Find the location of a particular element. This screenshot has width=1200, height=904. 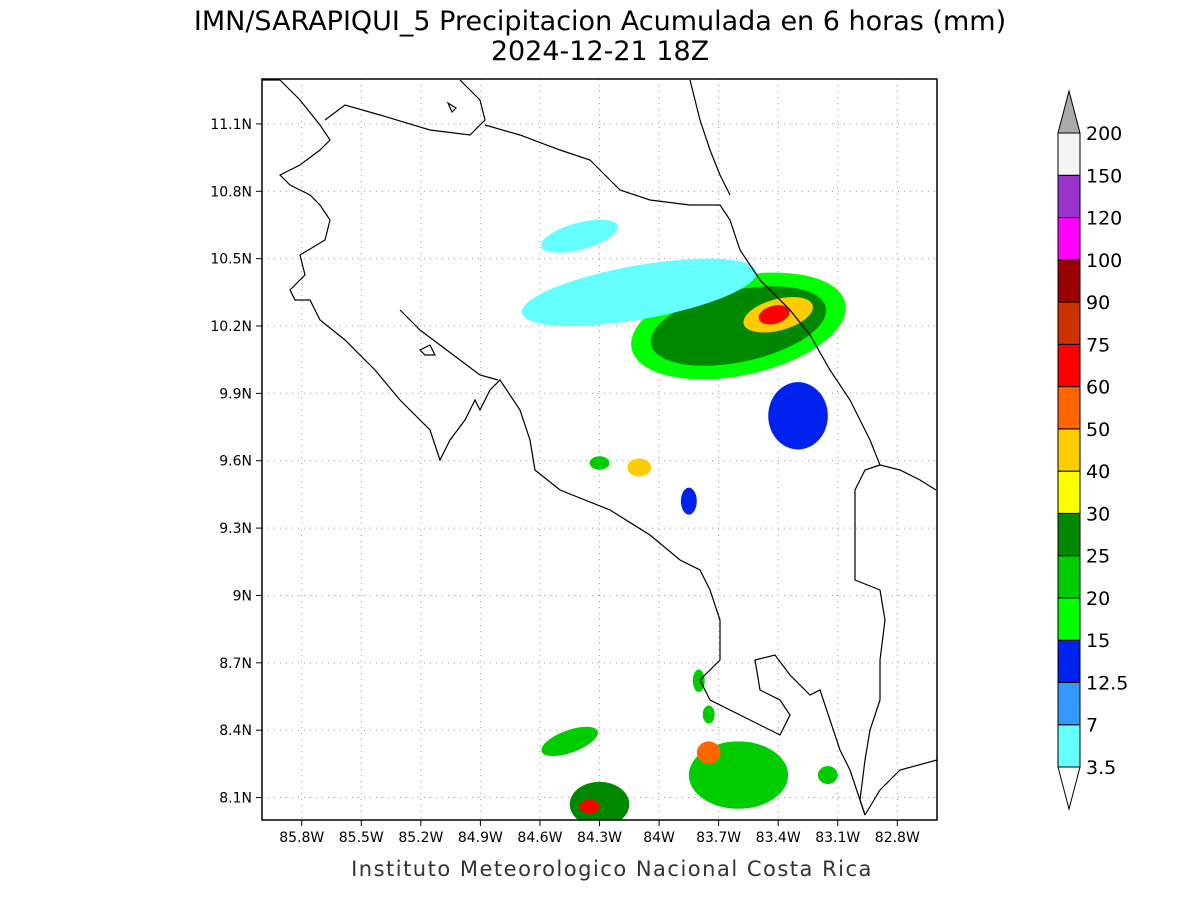

y-tick-label-1: 10.8N is located at coordinates (231, 192).